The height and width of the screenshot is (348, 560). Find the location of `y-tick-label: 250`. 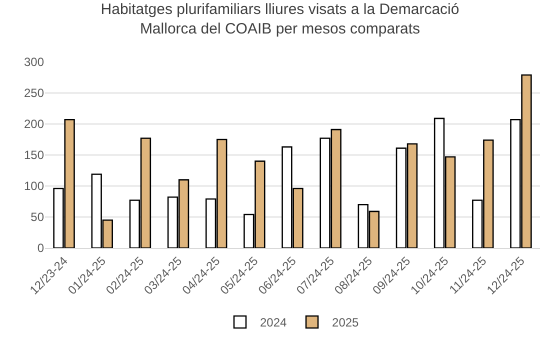

y-tick-label: 250 is located at coordinates (34, 93).